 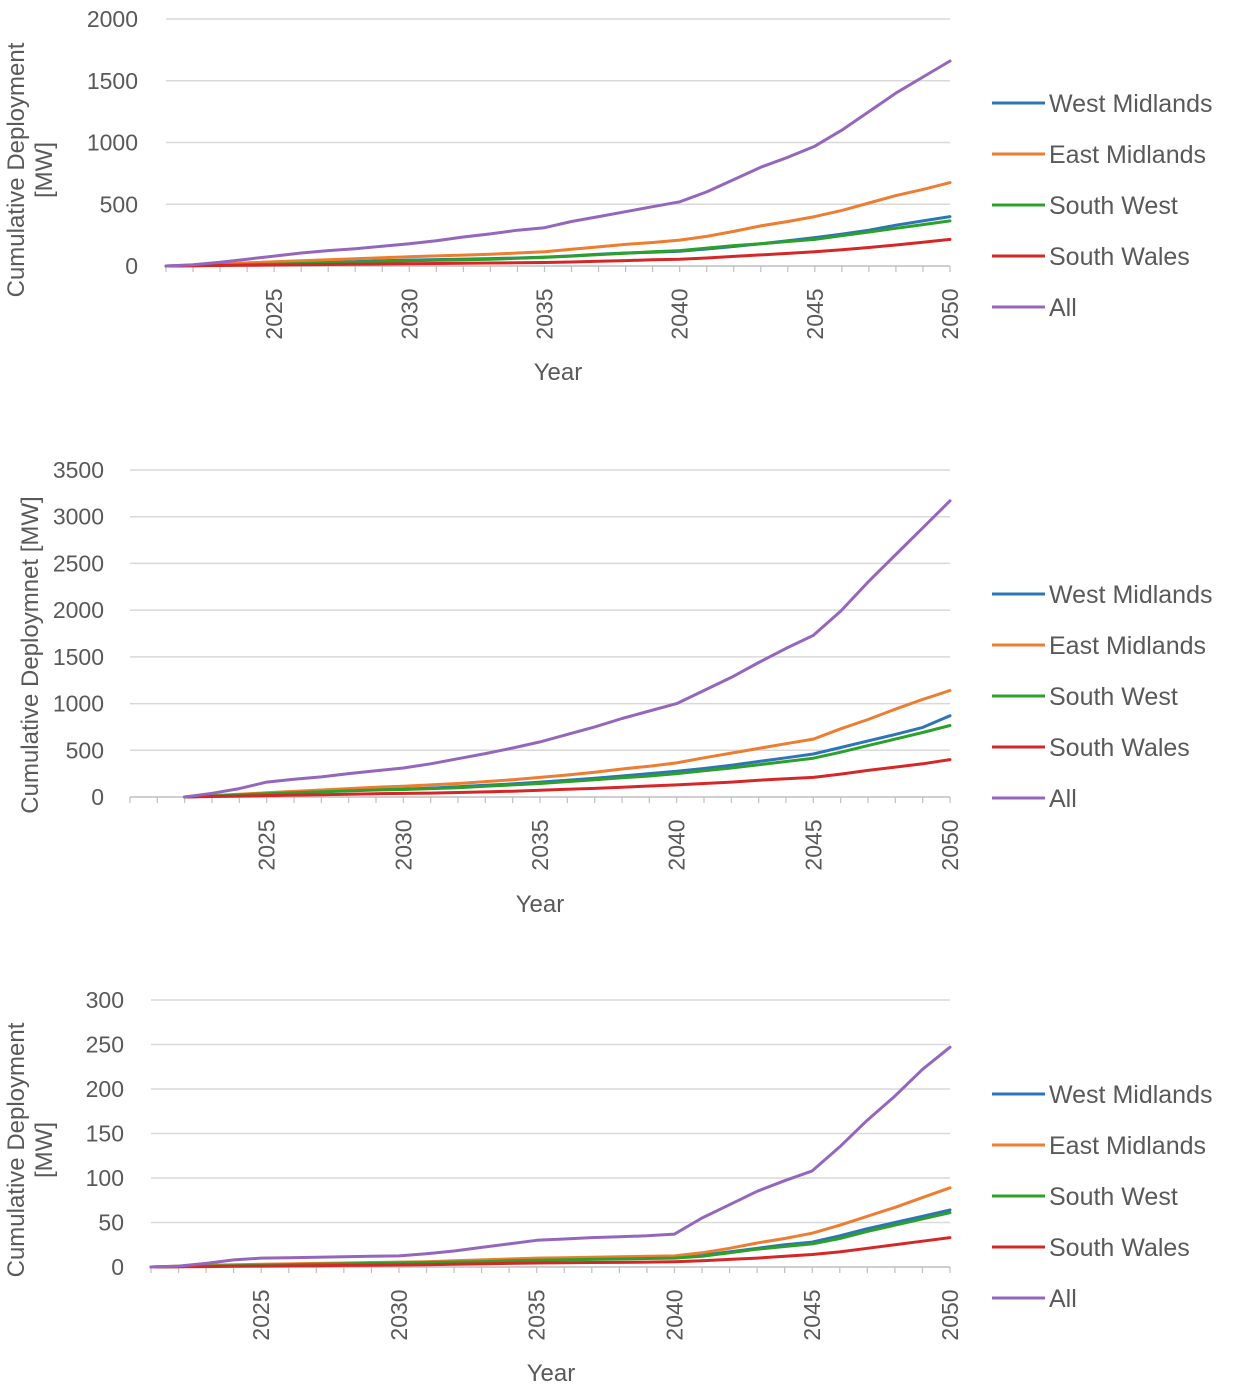 I want to click on y-tick-label: 3500, so click(x=78, y=470).